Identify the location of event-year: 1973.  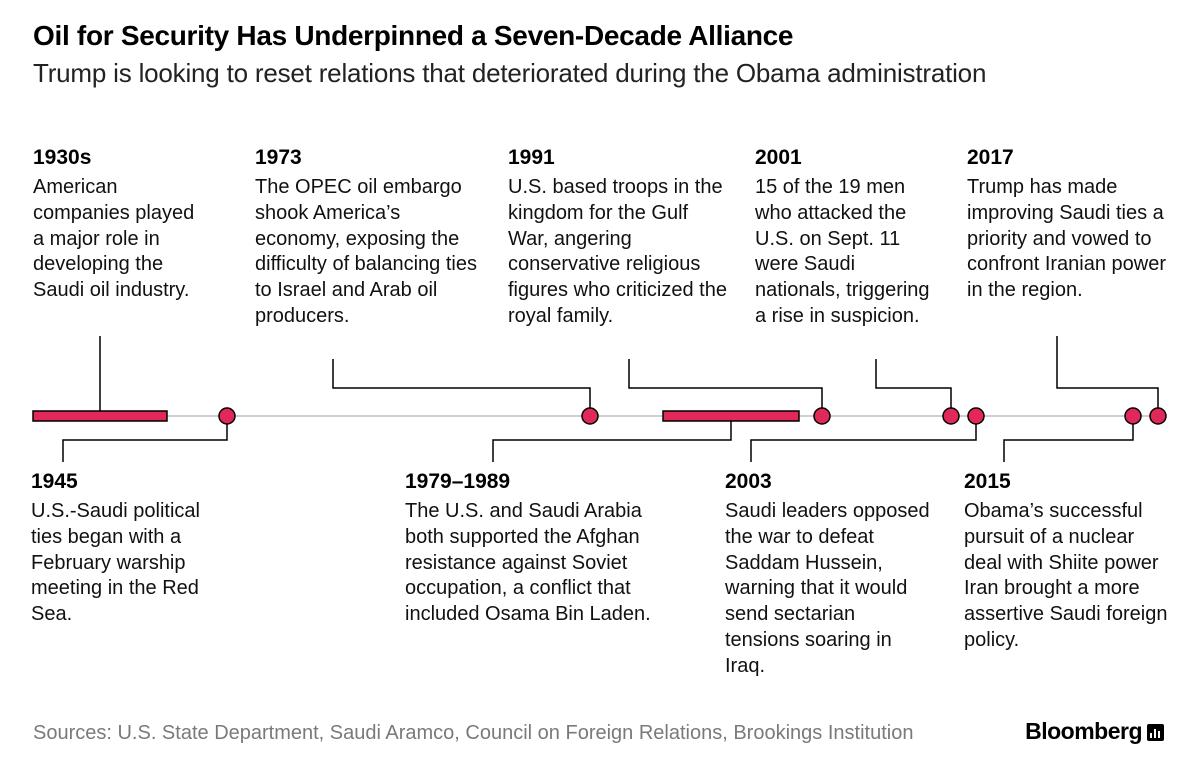
(278, 157).